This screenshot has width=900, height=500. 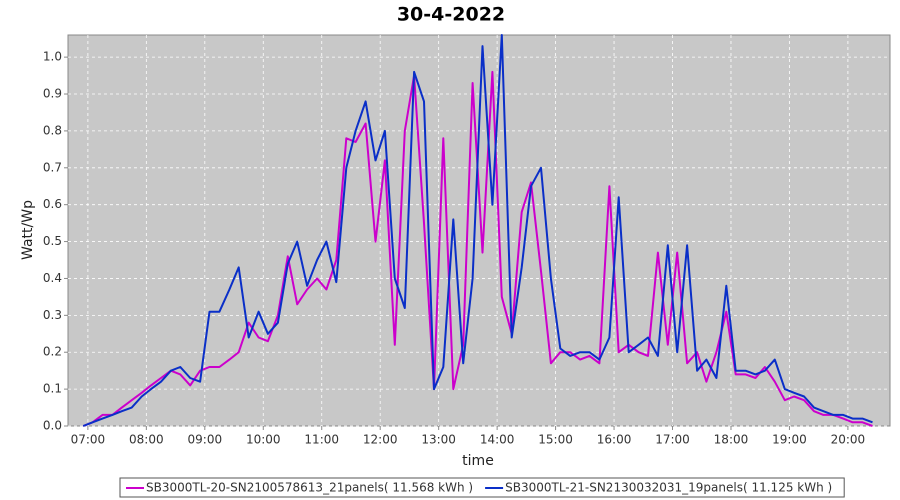 What do you see at coordinates (451, 15) in the screenshot?
I see `chart-title: 30-4-2022` at bounding box center [451, 15].